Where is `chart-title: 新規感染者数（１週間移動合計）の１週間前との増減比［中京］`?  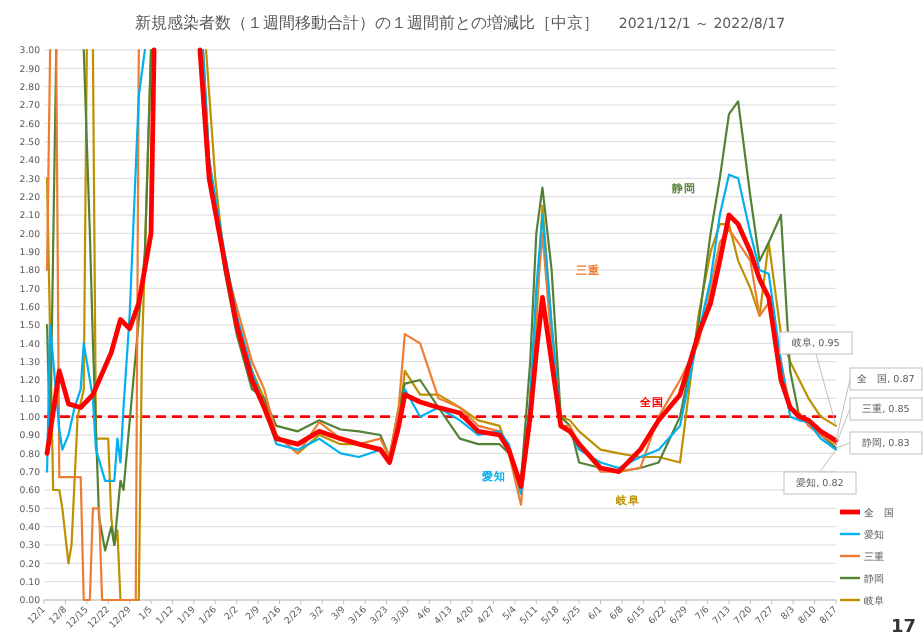
chart-title: 新規感染者数（１週間移動合計）の１週間前との増減比［中京］ is located at coordinates (366, 23).